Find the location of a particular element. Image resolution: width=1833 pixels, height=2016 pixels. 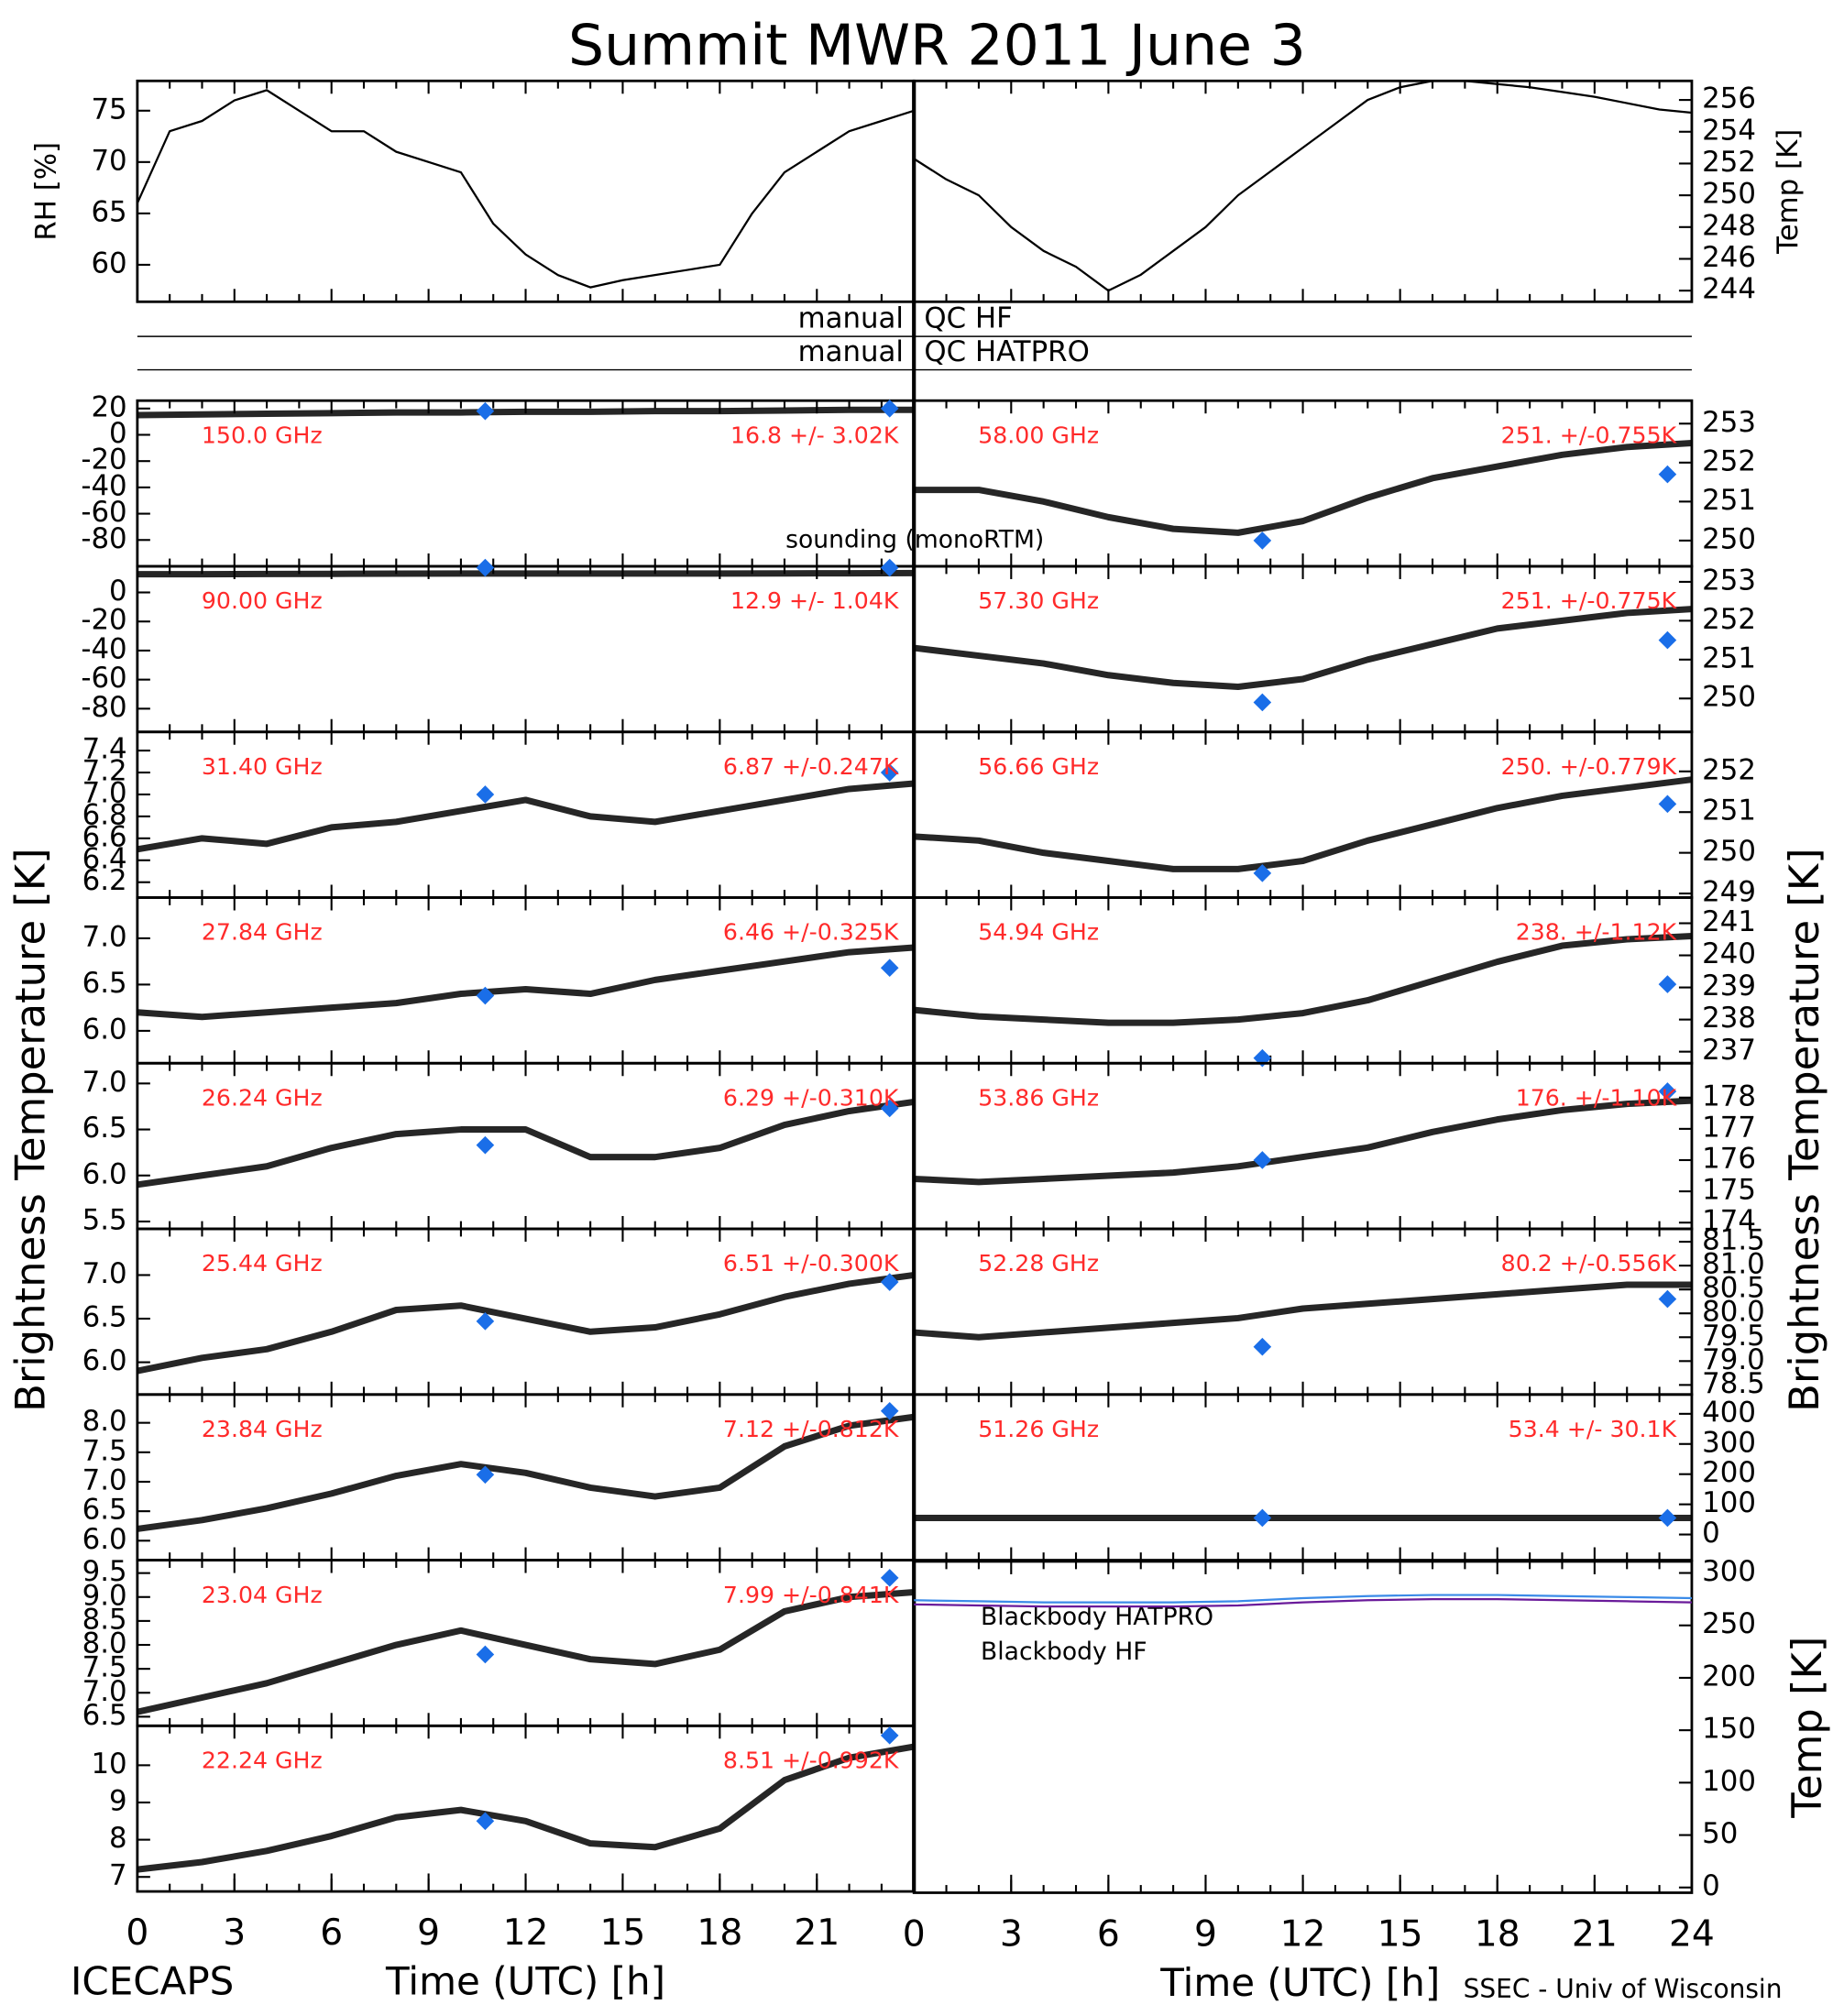

channel-stat: 251. +/-0.775K is located at coordinates (1589, 600).